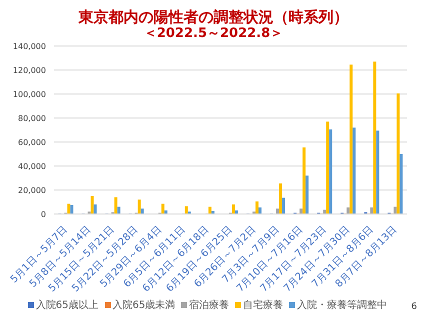 This screenshot has width=427, height=320. I want to click on y-tick-label: 20,000, so click(32, 190).